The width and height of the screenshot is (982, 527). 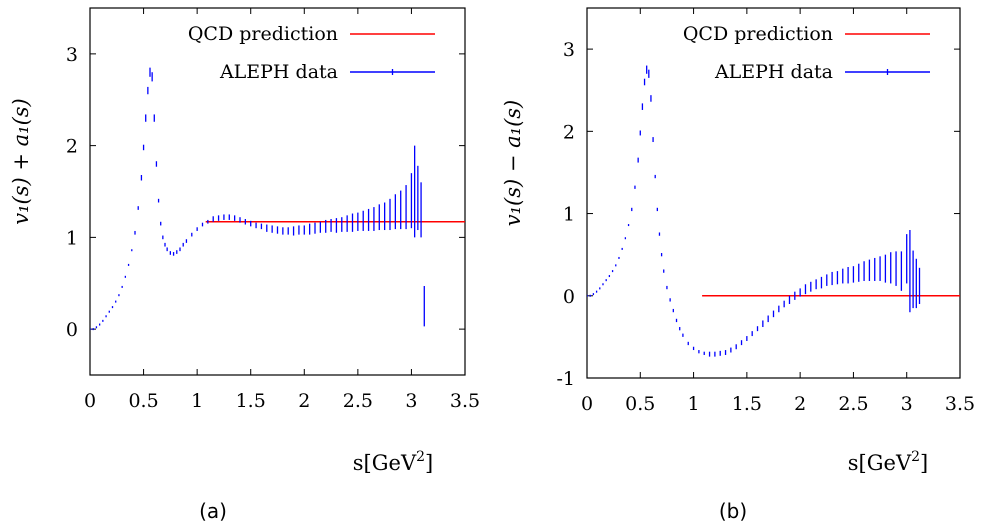 I want to click on panel-caption: (a), so click(x=213, y=511).